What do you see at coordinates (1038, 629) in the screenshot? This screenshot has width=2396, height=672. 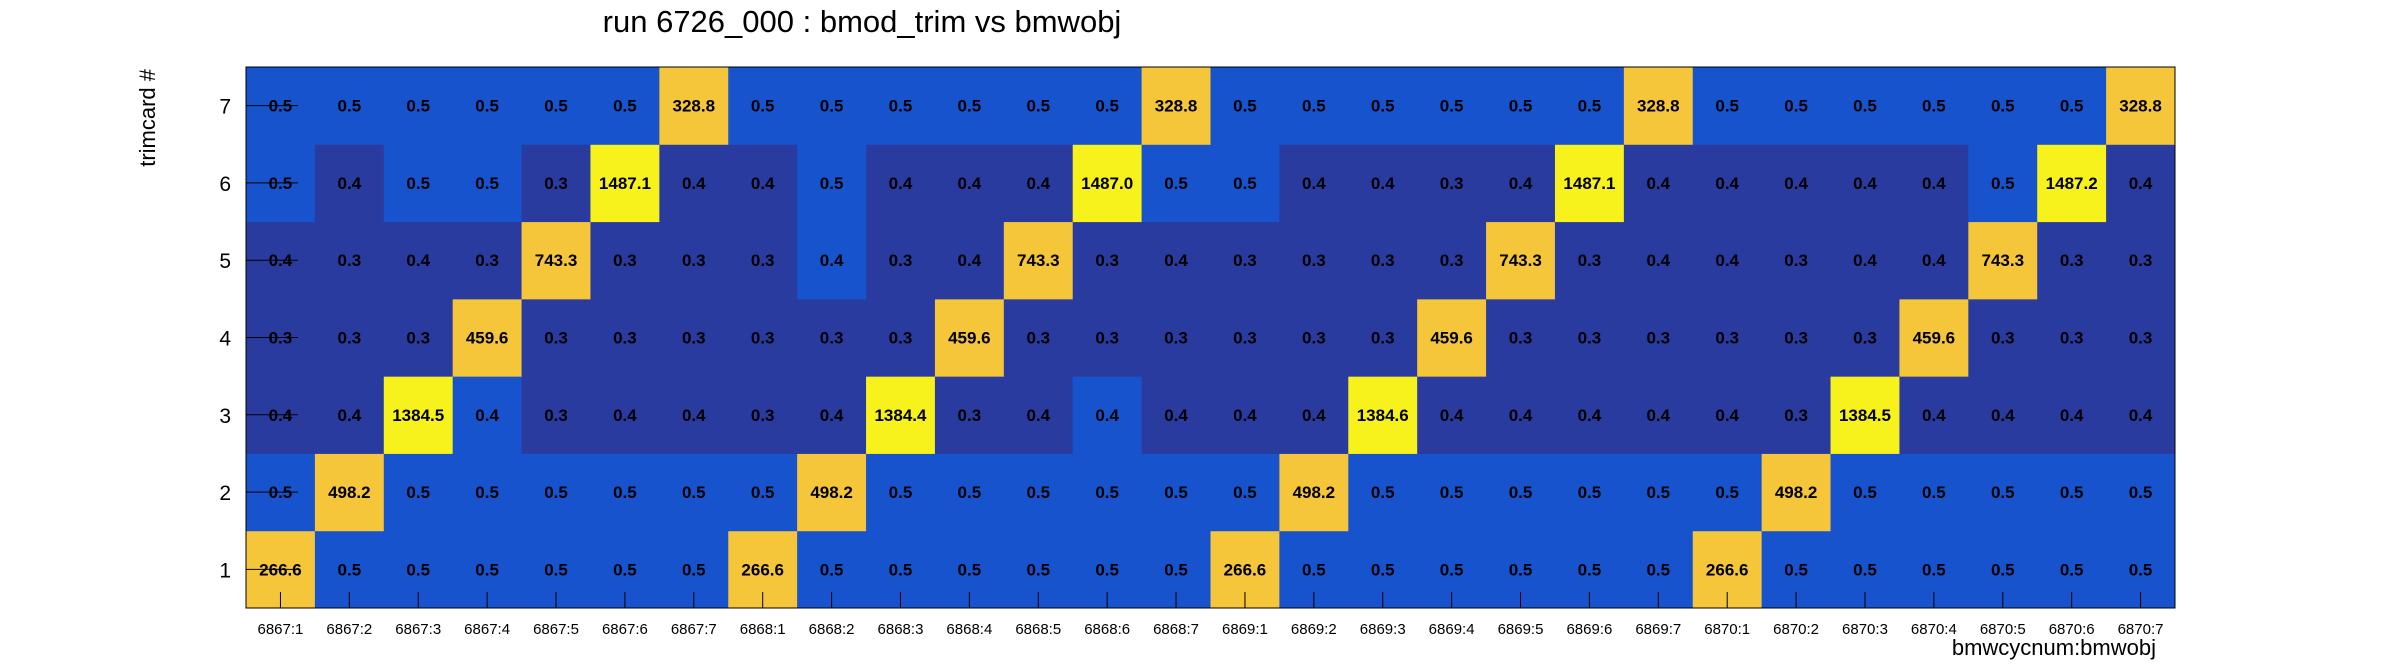 I see `x-tick-label: 6868:5` at bounding box center [1038, 629].